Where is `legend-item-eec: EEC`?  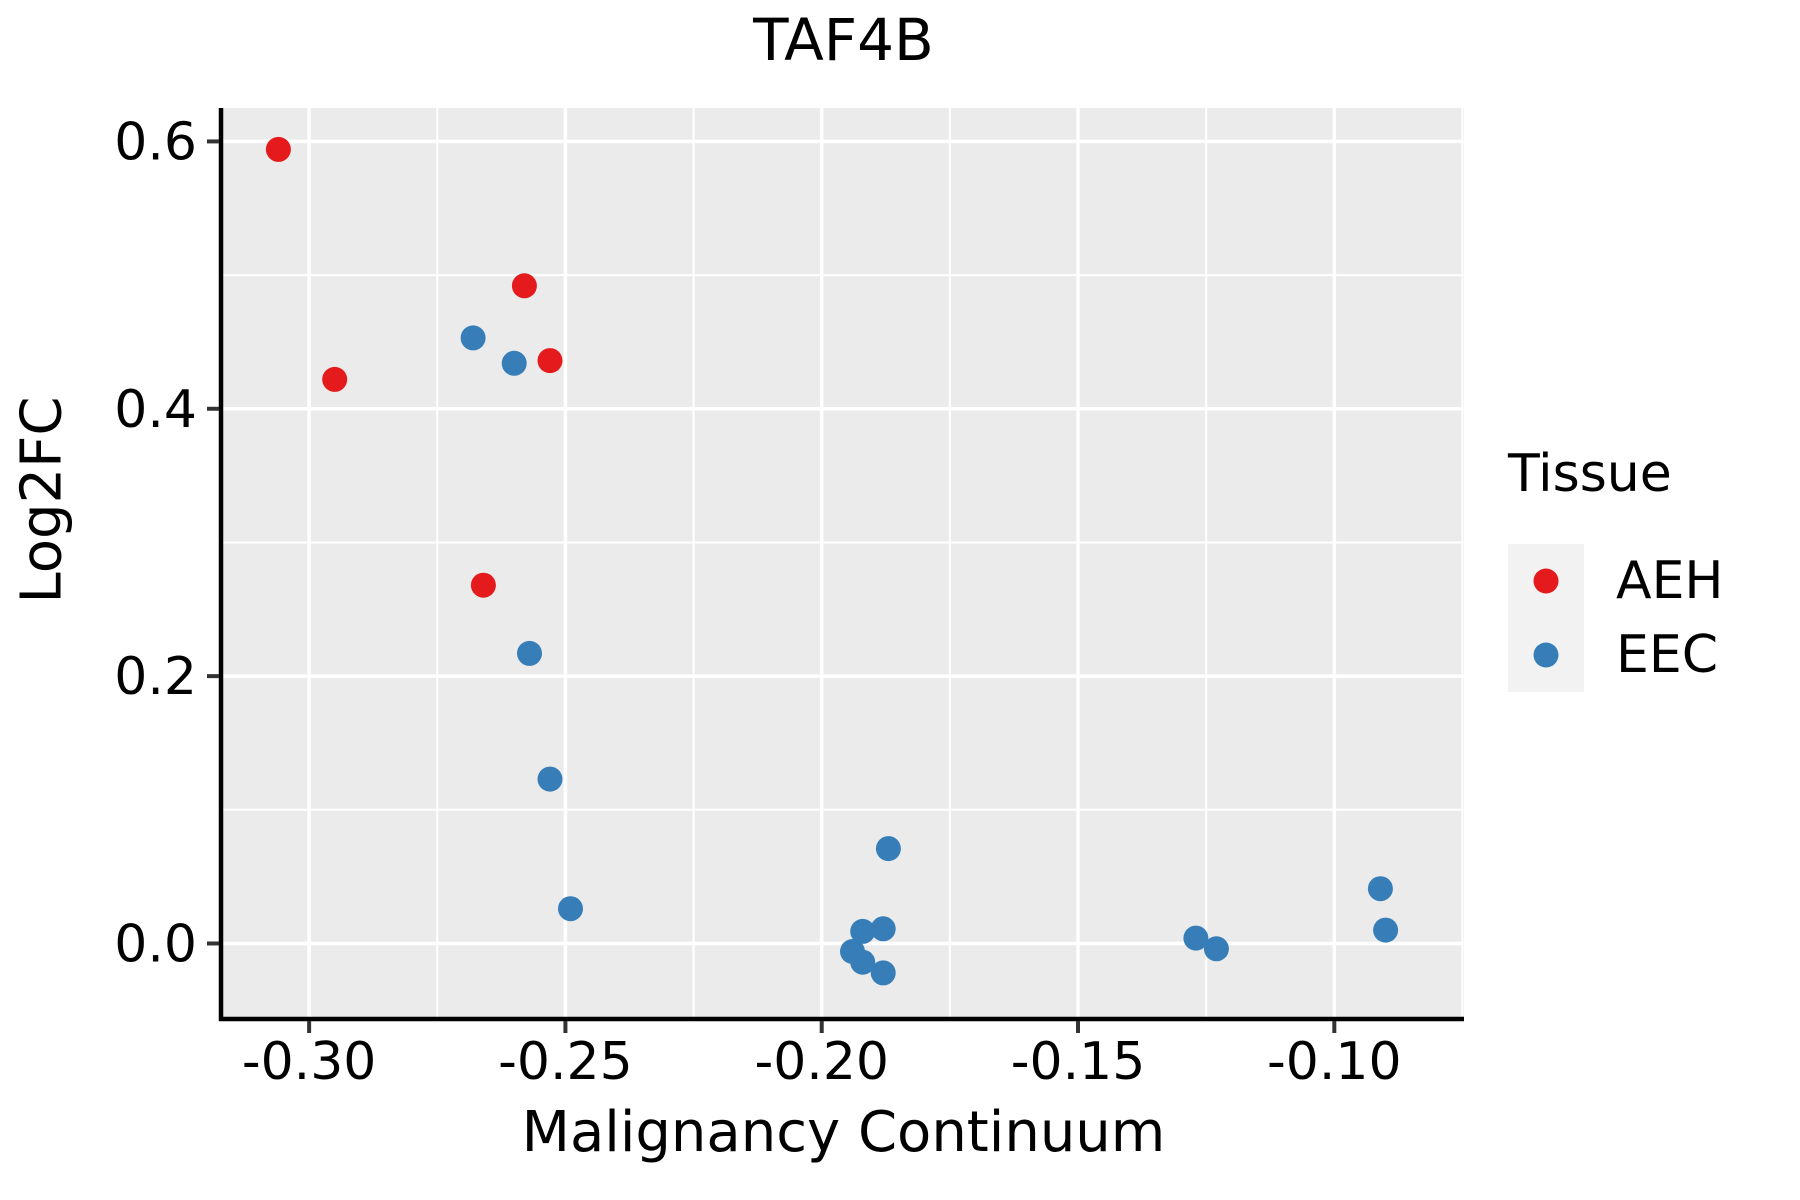 legend-item-eec: EEC is located at coordinates (1616, 655).